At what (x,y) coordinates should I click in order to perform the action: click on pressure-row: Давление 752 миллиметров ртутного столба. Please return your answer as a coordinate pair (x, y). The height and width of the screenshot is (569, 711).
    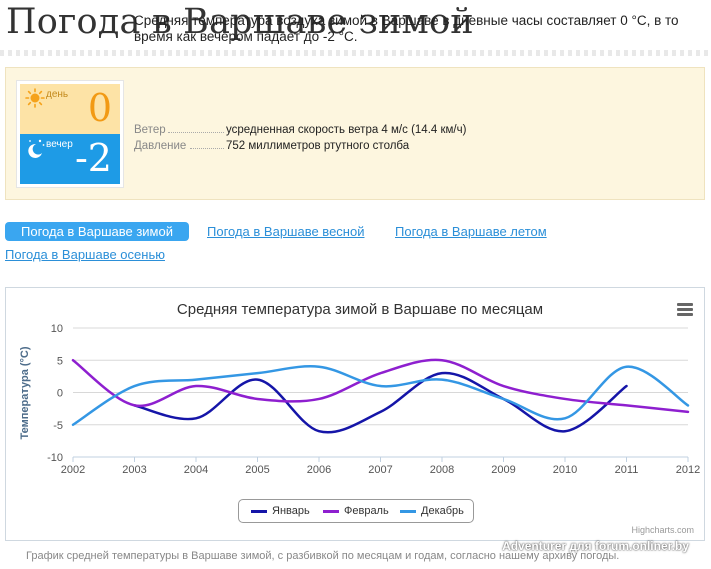
    Looking at the image, I should click on (414, 146).